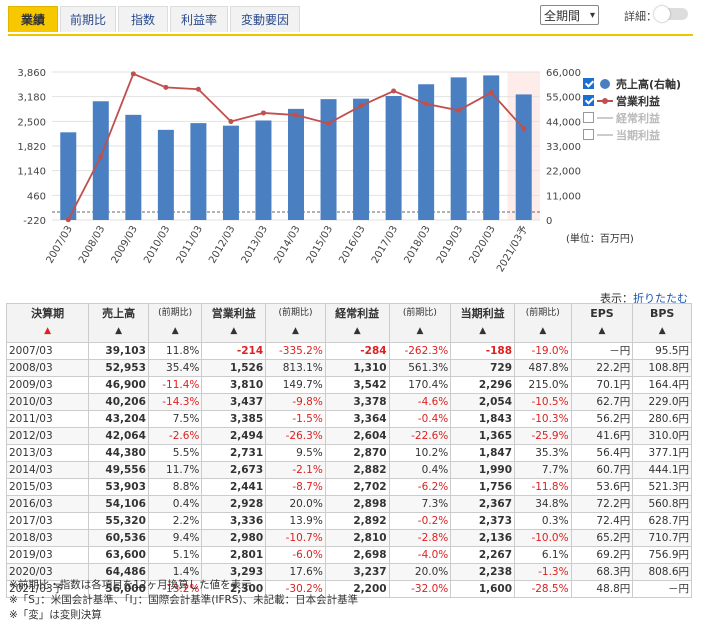  Describe the element at coordinates (602, 487) in the screenshot. I see `table-cell: 53.6円` at that location.